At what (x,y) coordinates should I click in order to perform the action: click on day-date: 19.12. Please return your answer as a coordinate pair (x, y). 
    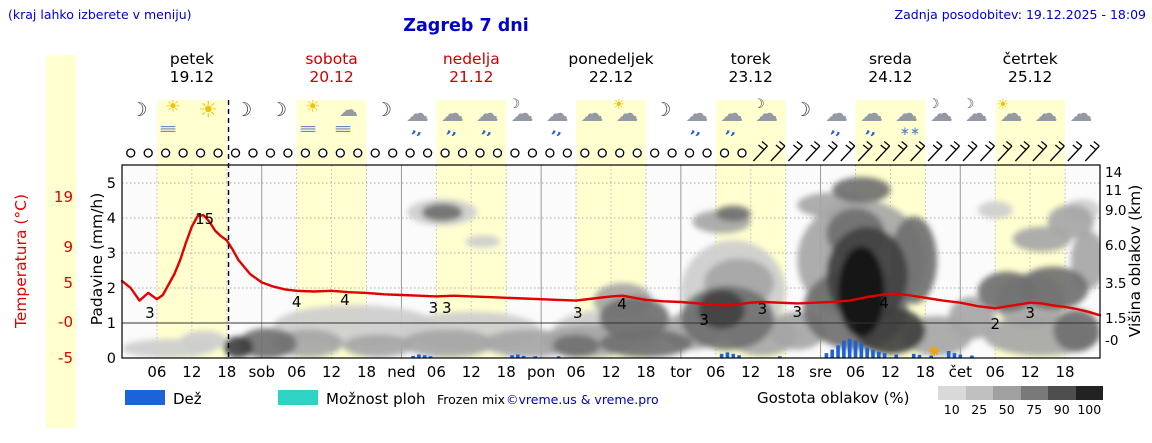
    Looking at the image, I should click on (192, 77).